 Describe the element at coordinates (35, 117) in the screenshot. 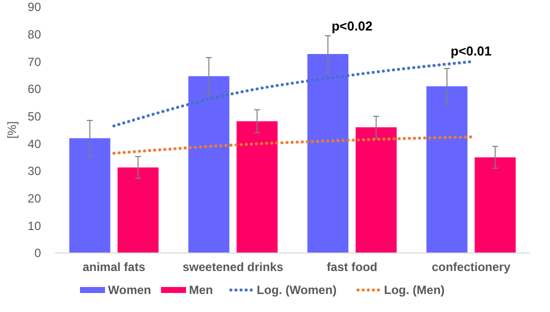

I see `y-tick-label: 50` at that location.